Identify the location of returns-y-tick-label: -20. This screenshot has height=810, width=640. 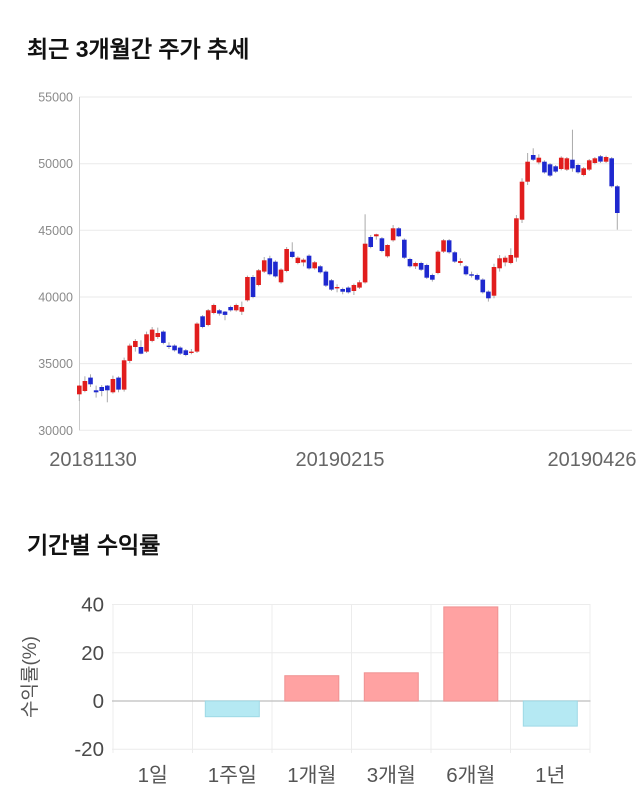
(89, 749).